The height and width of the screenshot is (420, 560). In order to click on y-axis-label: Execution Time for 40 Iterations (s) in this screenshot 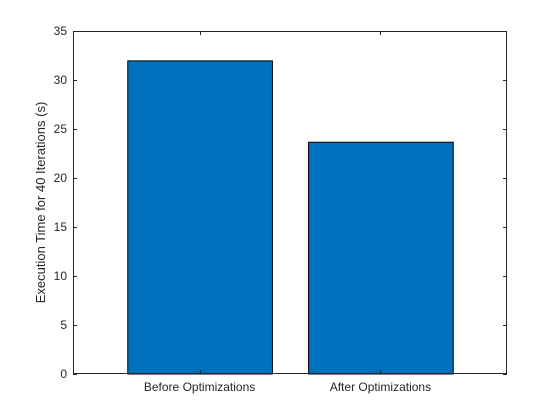, I will do `click(40, 203)`.